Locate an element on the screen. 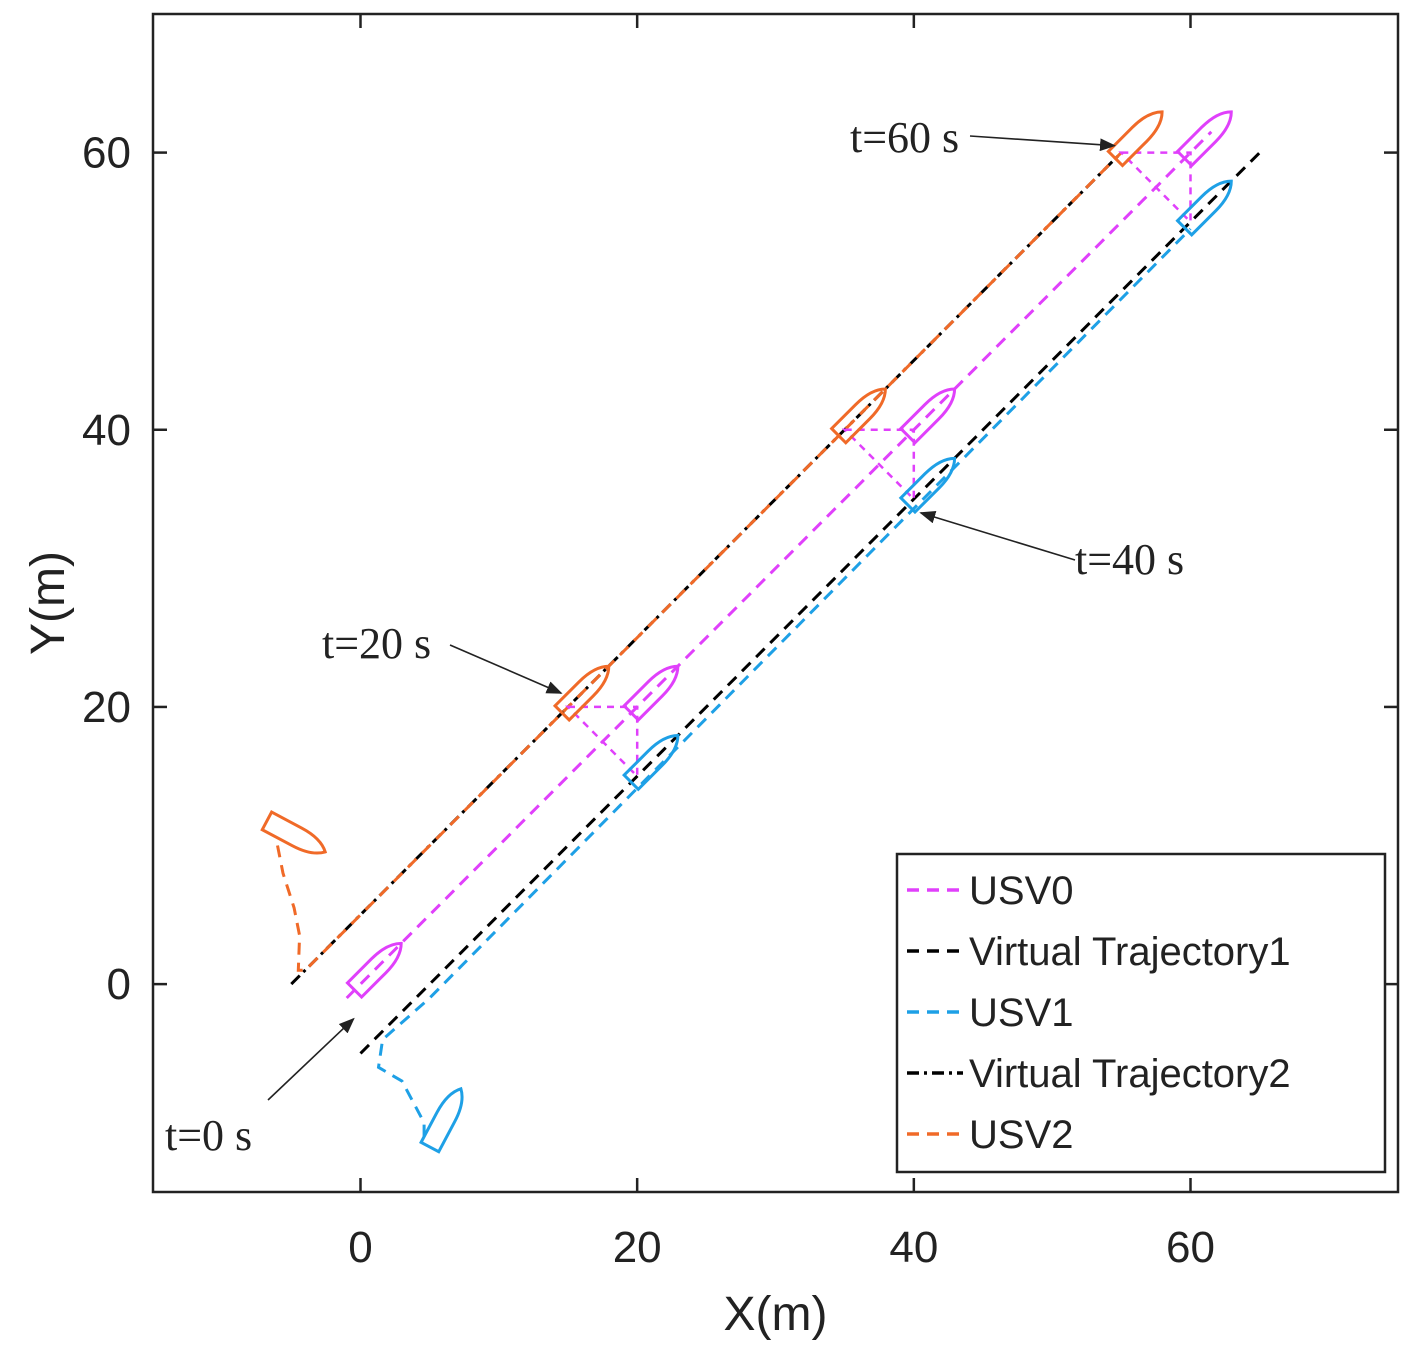  x-tick-label: 0 is located at coordinates (360, 1247).